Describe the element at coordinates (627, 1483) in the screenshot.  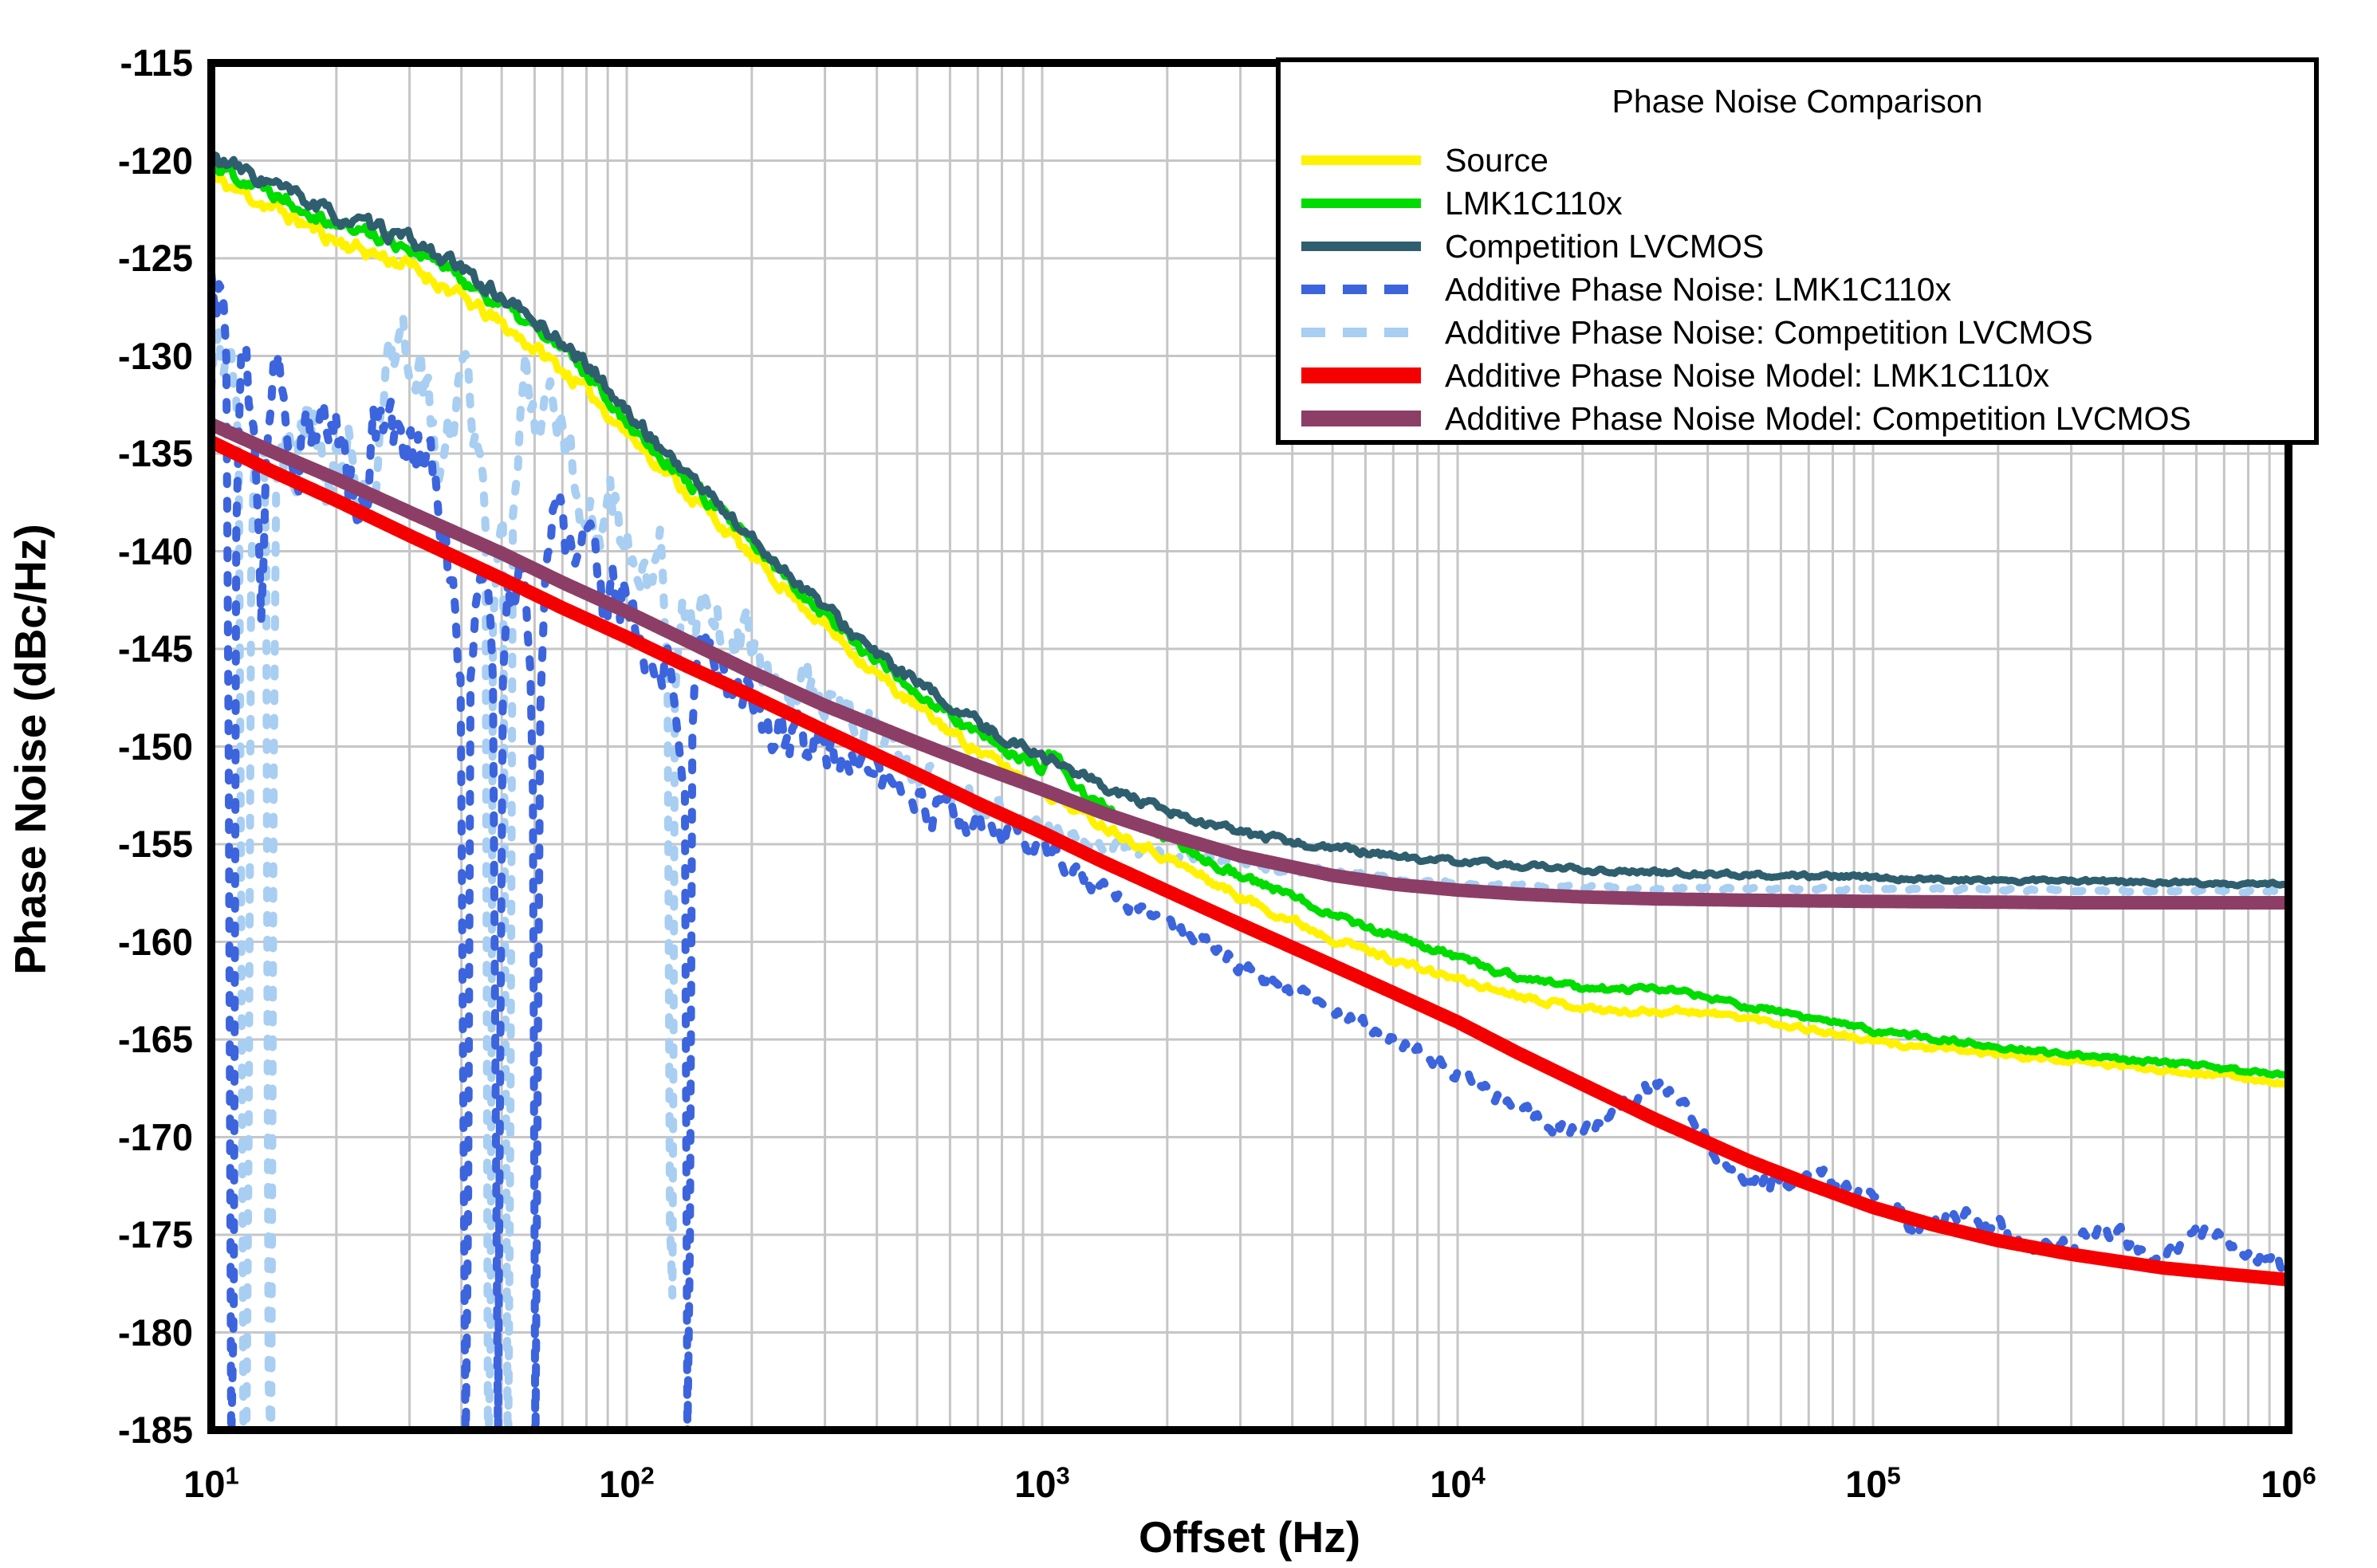
I see `x-tick-label: 10²` at that location.